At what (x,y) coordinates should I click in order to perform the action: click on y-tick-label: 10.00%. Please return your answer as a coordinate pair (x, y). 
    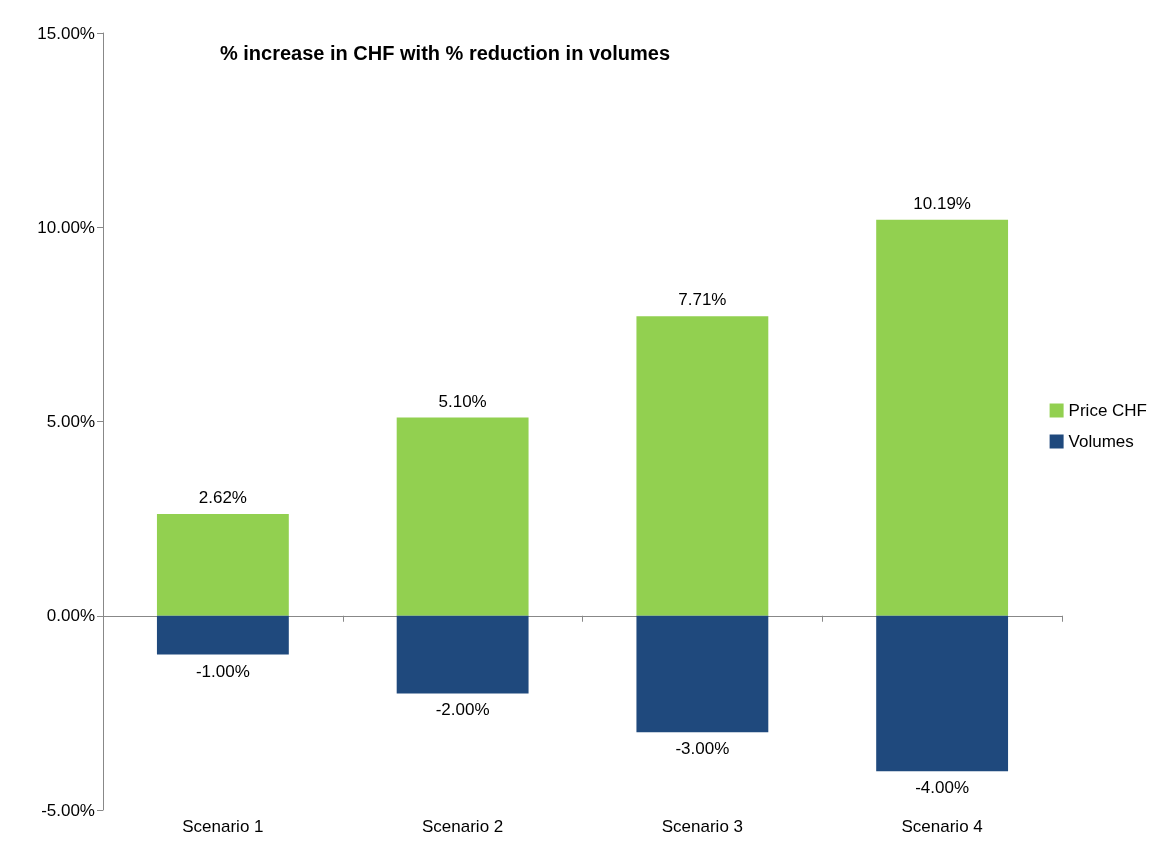
    Looking at the image, I should click on (66, 227).